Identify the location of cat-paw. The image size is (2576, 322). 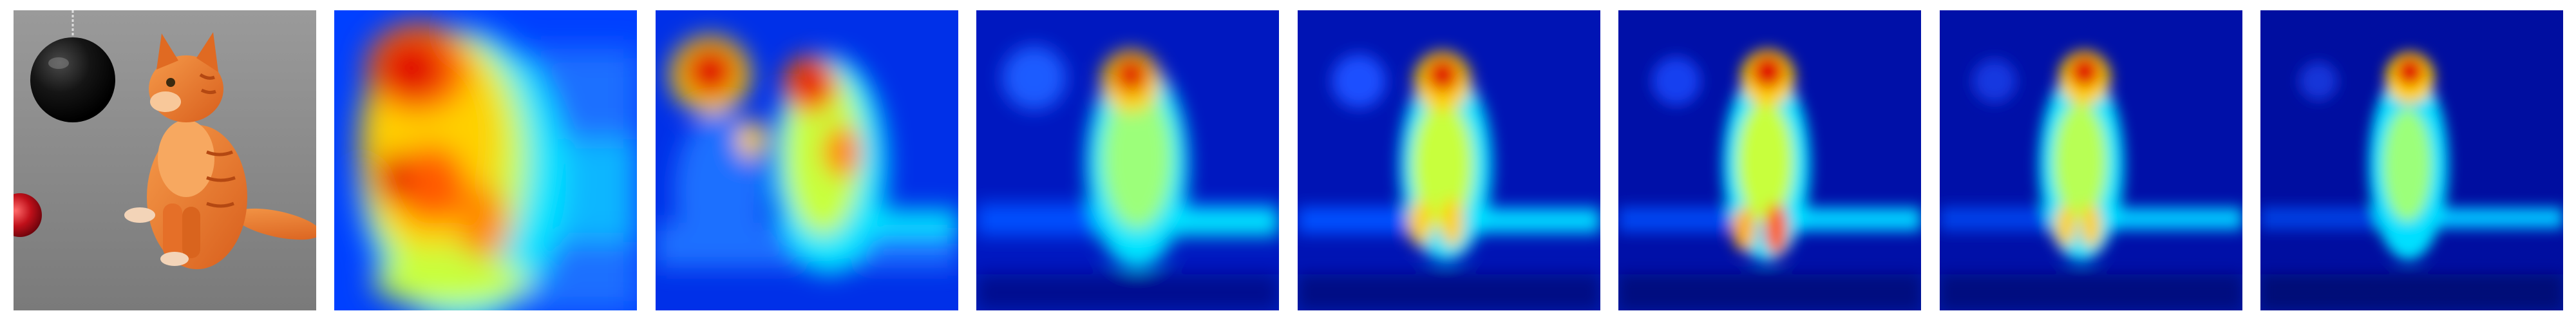
(139, 215).